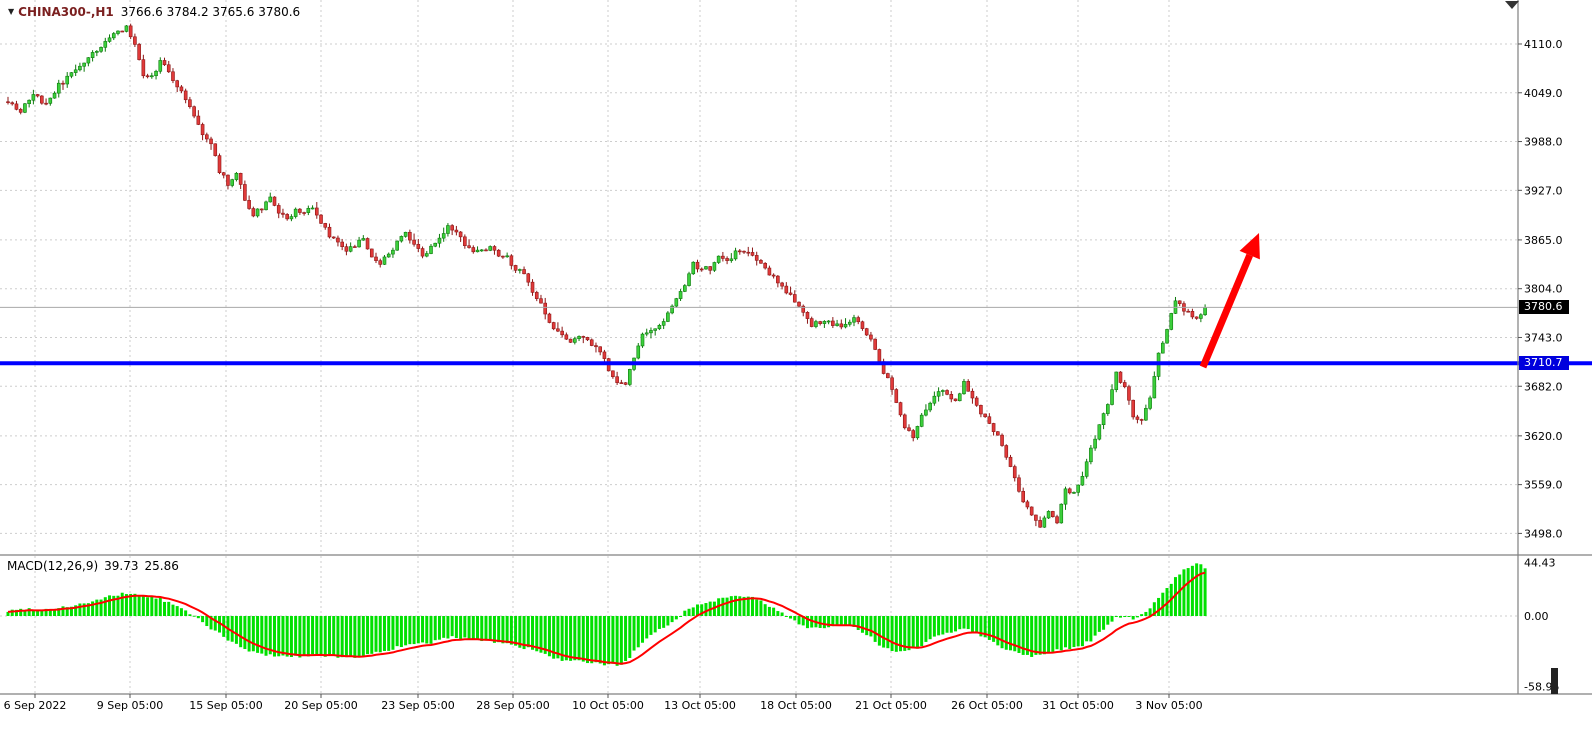 This screenshot has height=730, width=1592. Describe the element at coordinates (1543, 190) in the screenshot. I see `price-tick-label: 3927.0` at that location.